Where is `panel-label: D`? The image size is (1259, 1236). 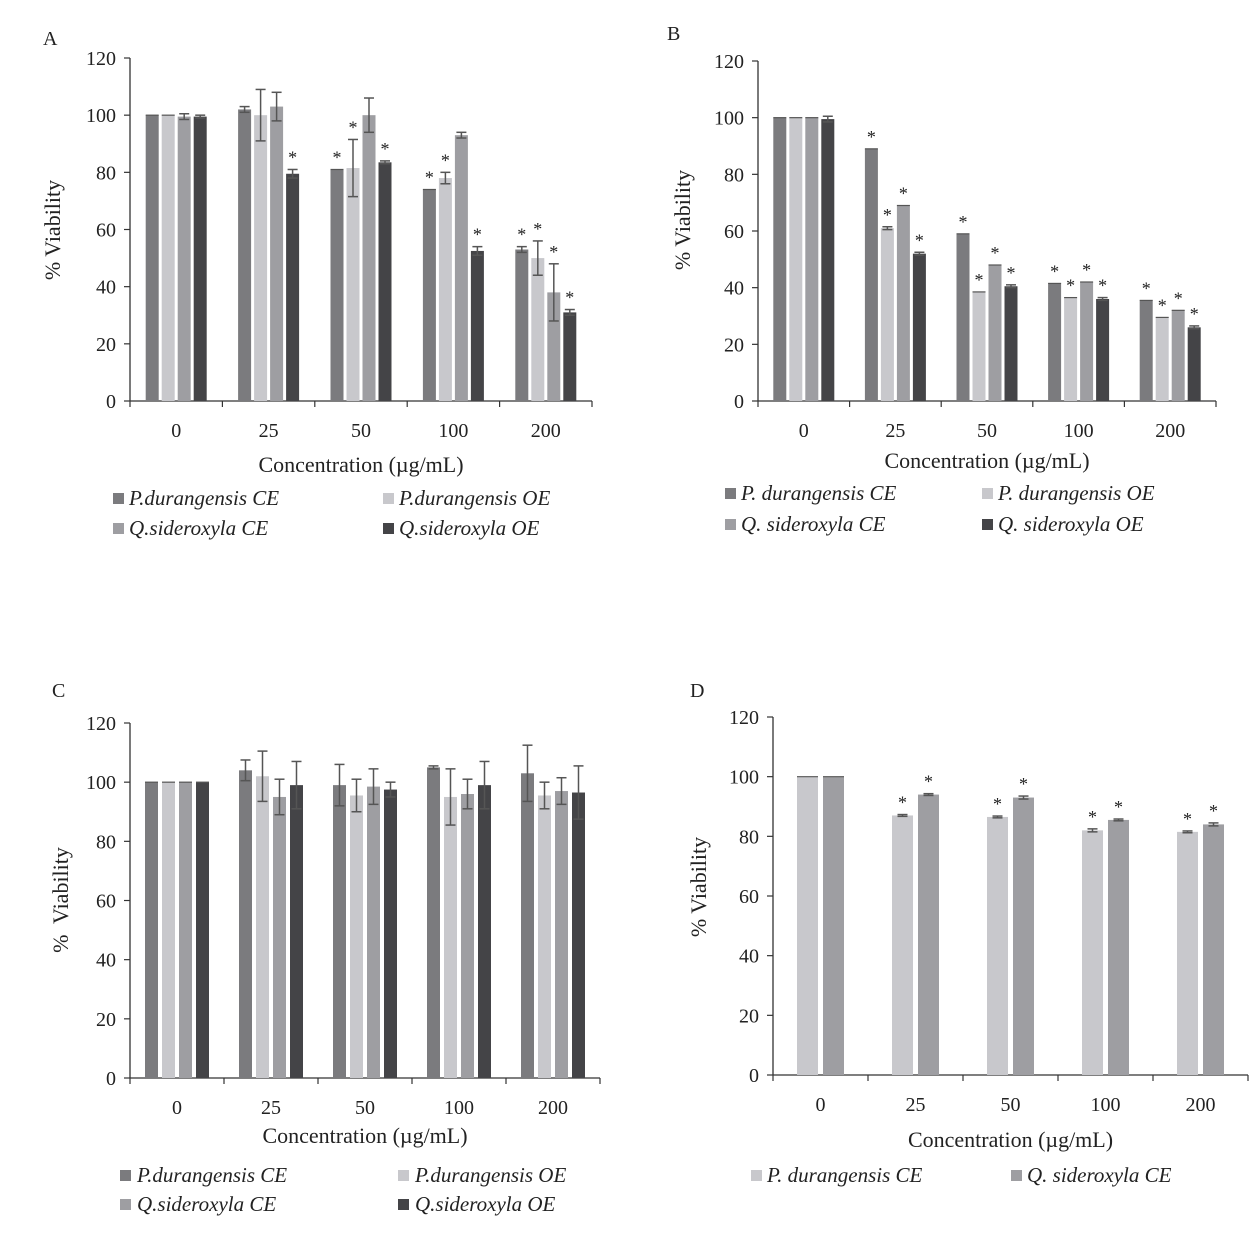 panel-label: D is located at coordinates (697, 691).